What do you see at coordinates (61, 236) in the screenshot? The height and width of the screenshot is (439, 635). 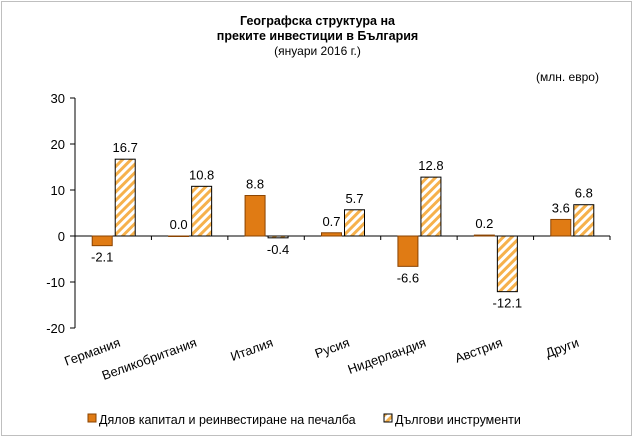 I see `y-tick-label: 0` at bounding box center [61, 236].